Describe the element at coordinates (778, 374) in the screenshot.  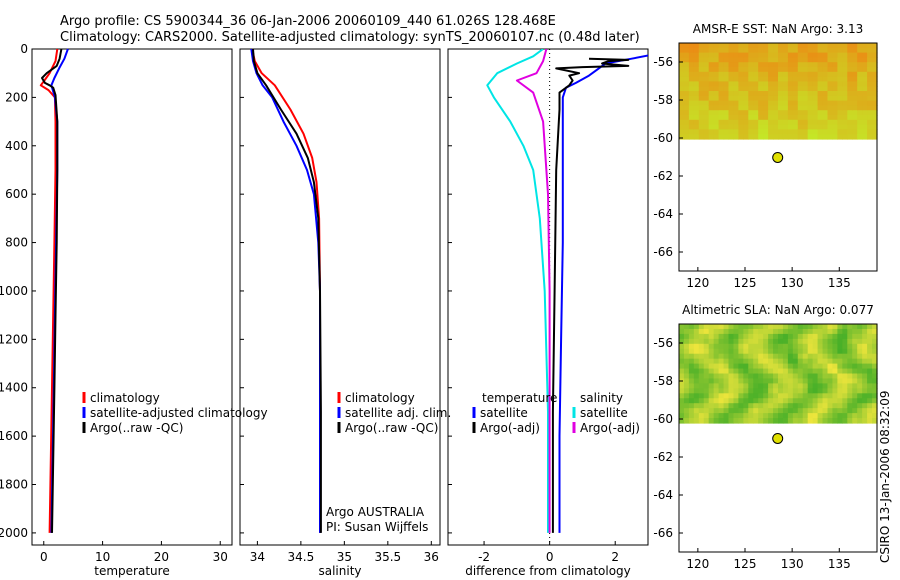
I see `sla-map-heatmap` at that location.